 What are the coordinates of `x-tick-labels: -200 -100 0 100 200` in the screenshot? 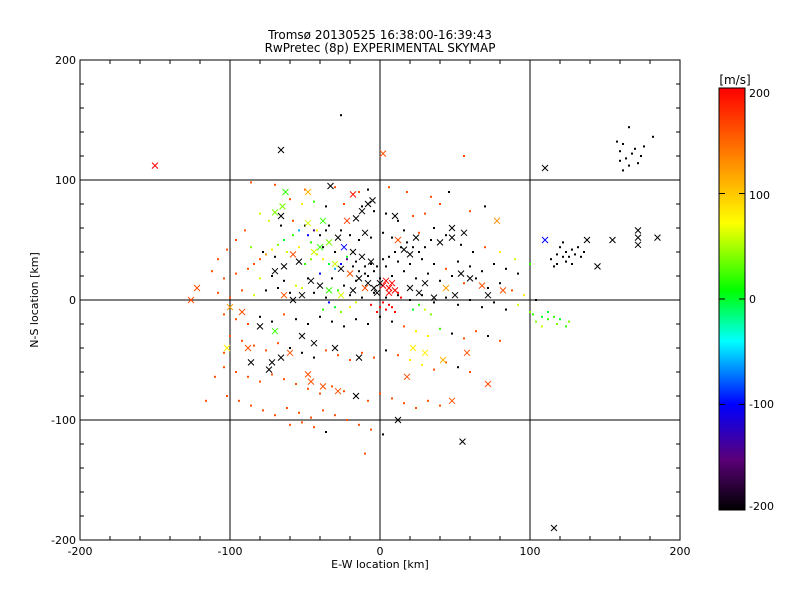 It's located at (379, 551).